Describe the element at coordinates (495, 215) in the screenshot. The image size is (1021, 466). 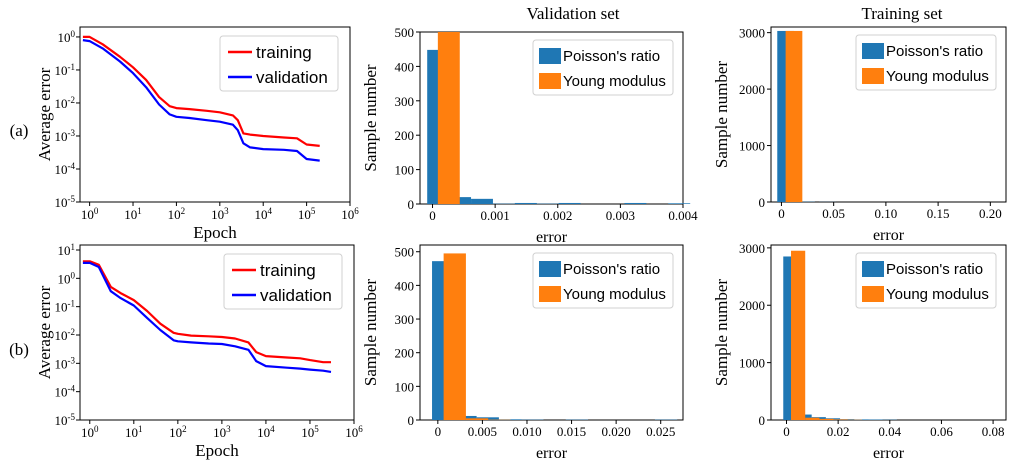
I see `x-tick-label: 0.001` at that location.